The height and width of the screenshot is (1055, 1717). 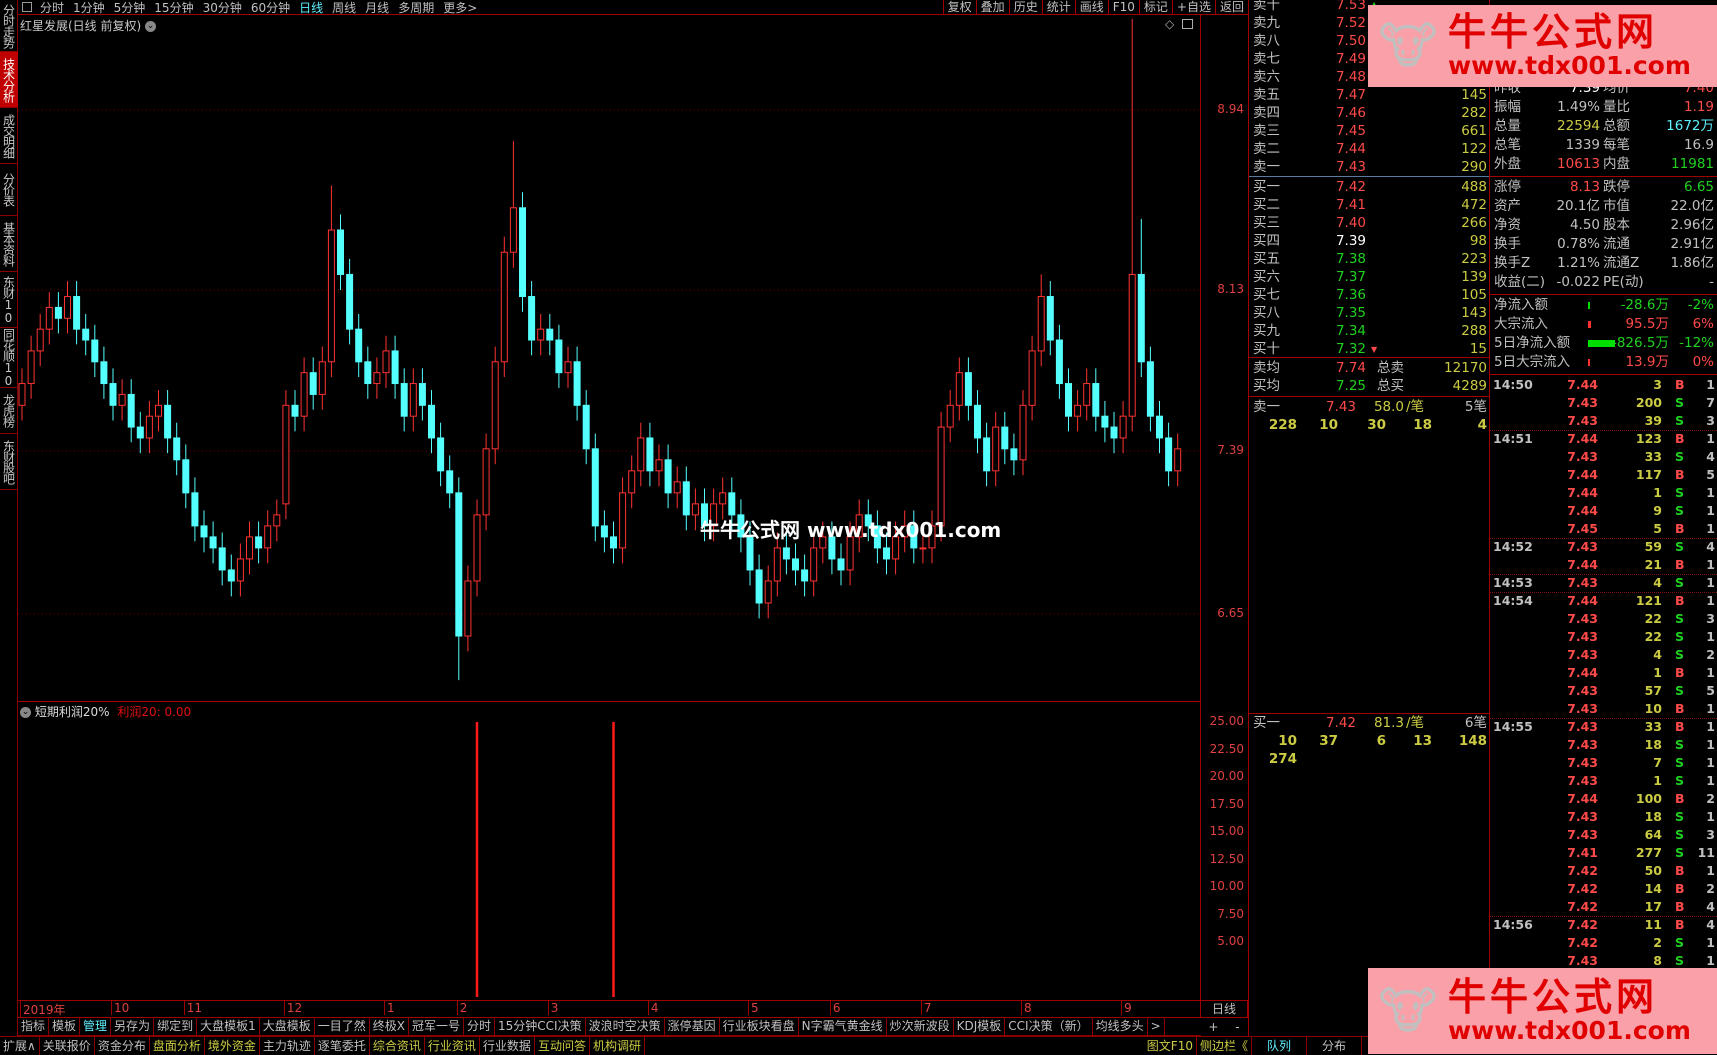 I want to click on orderbook-row: 买一 7.42 81.3/笔 6笔, so click(x=1370, y=723).